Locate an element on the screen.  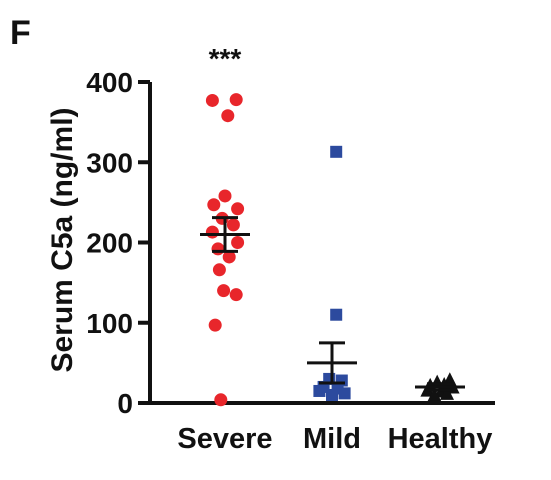
y-tick-label: 100 is located at coordinates (109, 323).